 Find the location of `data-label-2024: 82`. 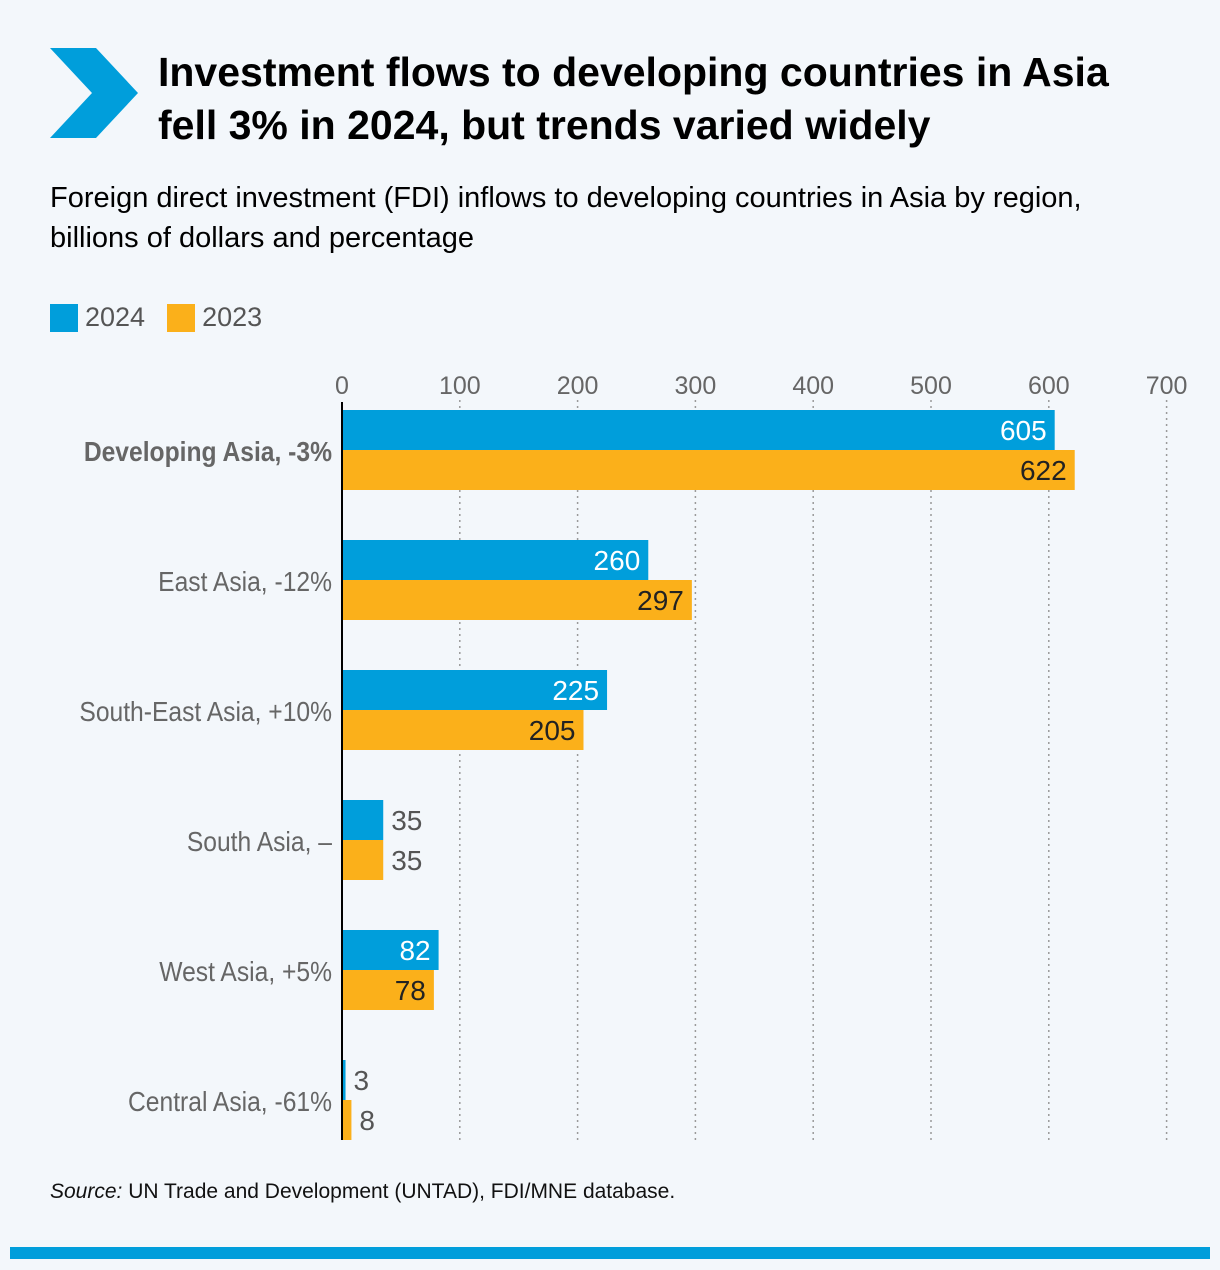

data-label-2024: 82 is located at coordinates (414, 950).